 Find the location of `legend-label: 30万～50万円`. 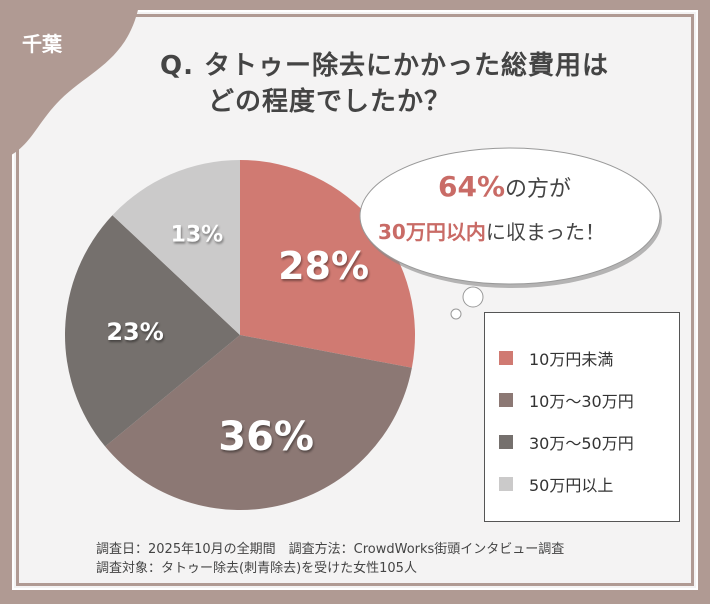

legend-label: 30万～50万円 is located at coordinates (581, 443).